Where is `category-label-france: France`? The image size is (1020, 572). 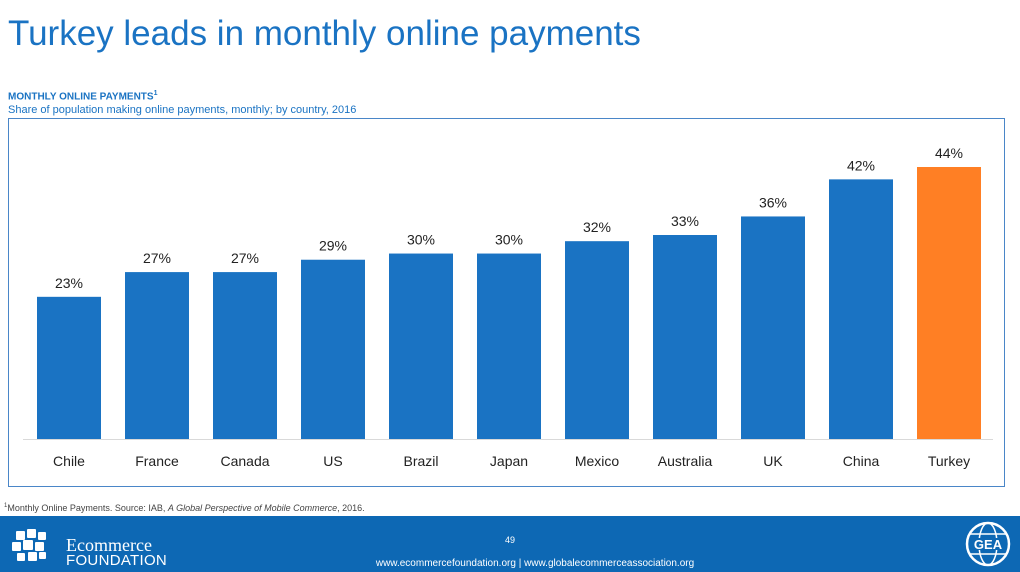
category-label-france: France is located at coordinates (157, 461).